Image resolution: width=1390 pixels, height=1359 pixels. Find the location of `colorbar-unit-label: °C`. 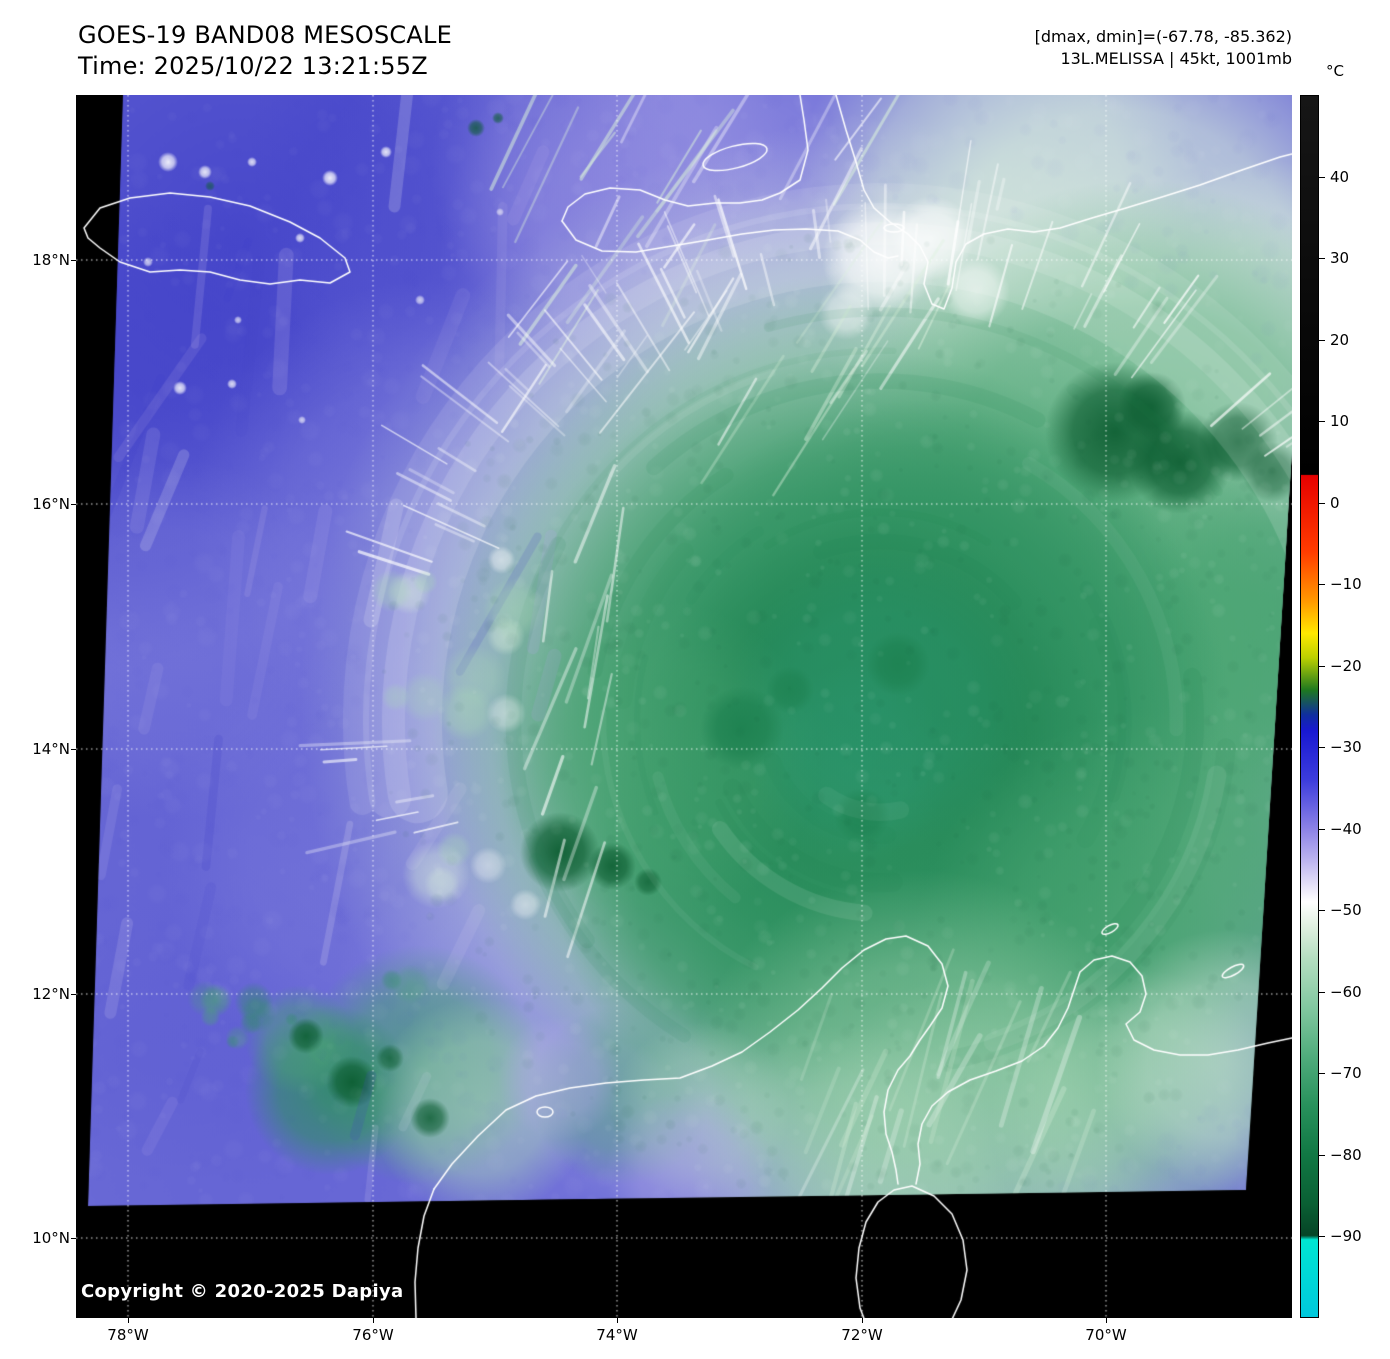

colorbar-unit-label: °C is located at coordinates (1335, 71).